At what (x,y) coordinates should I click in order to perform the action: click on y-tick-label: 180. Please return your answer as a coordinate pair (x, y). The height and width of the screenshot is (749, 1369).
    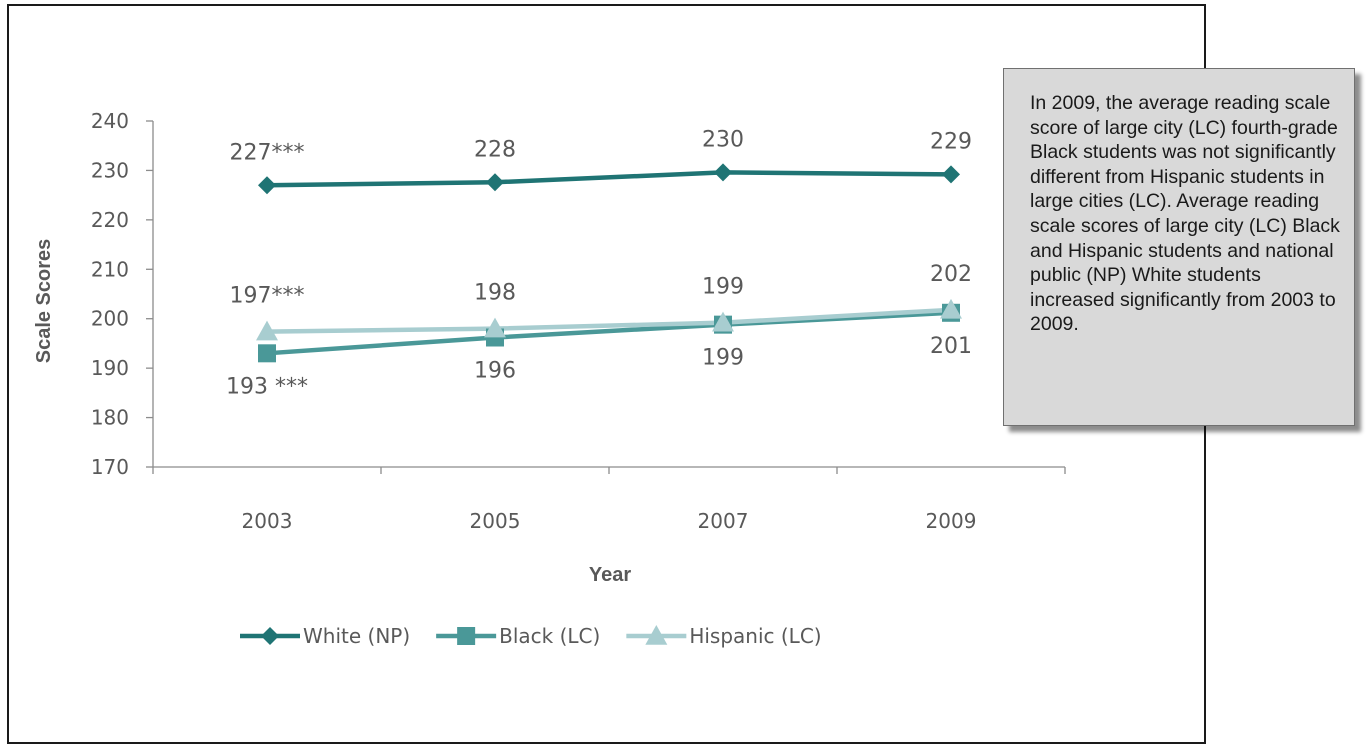
    Looking at the image, I should click on (110, 418).